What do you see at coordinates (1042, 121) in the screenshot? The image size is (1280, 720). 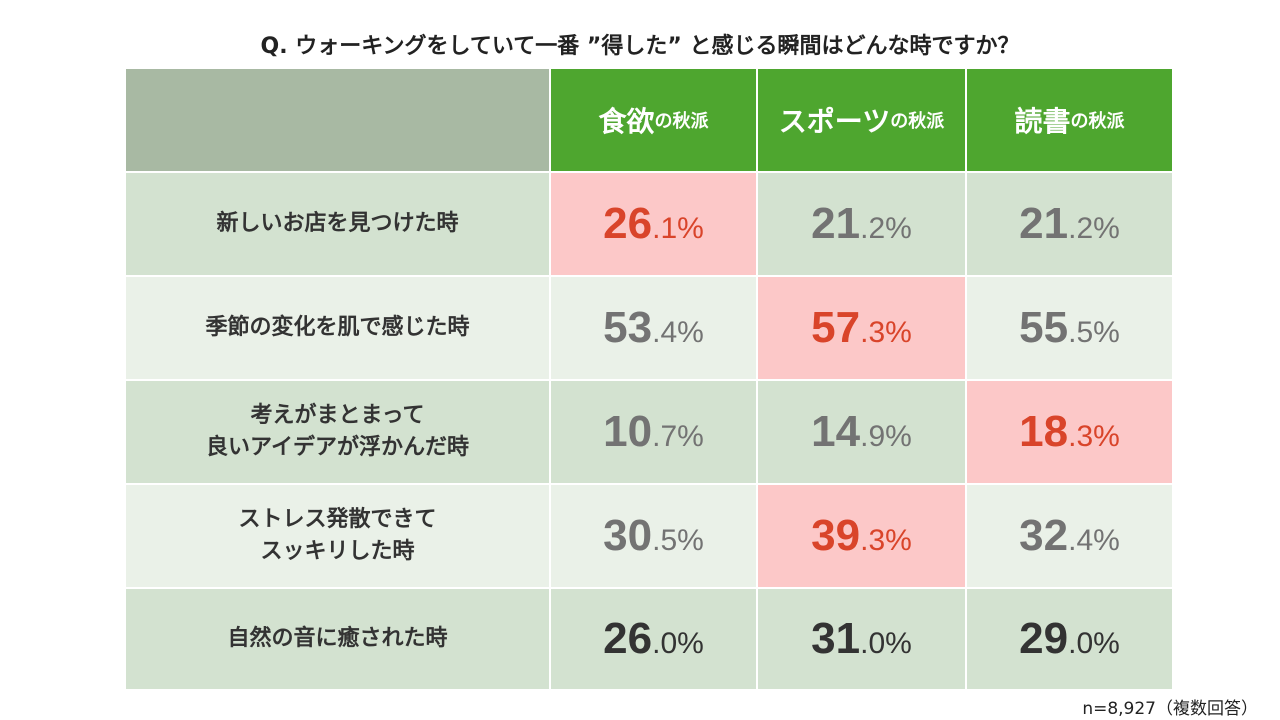 I see `column-header-main: 読書` at bounding box center [1042, 121].